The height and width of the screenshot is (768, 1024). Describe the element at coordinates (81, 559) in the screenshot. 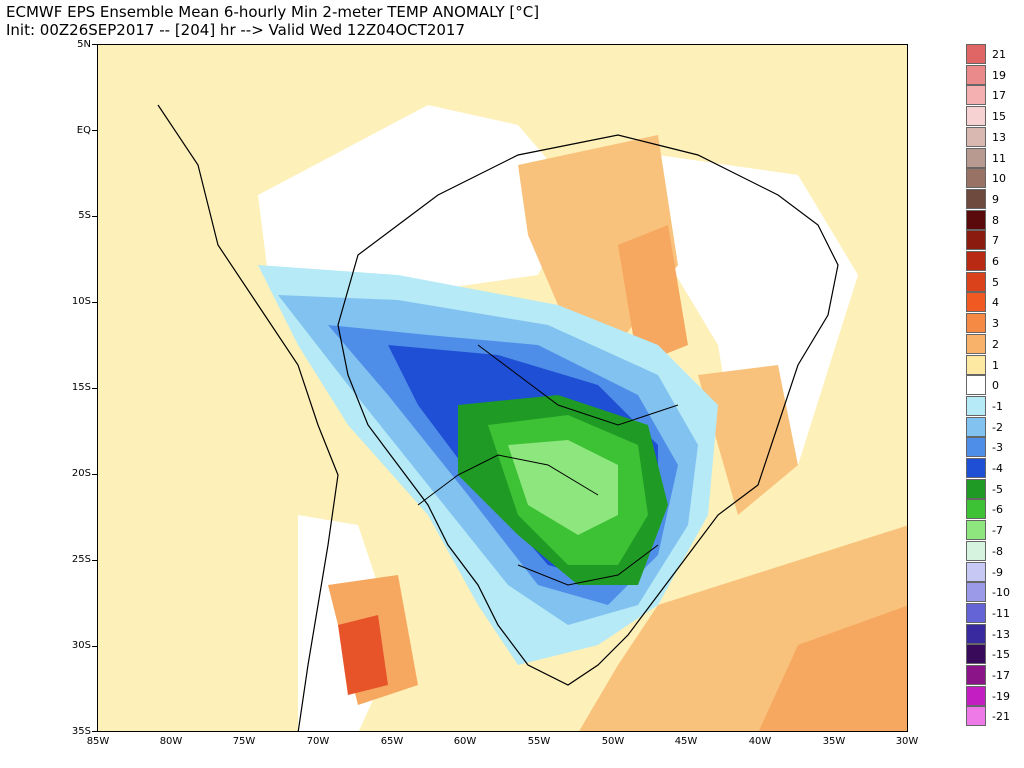

I see `lat-label-25s: 25S` at that location.